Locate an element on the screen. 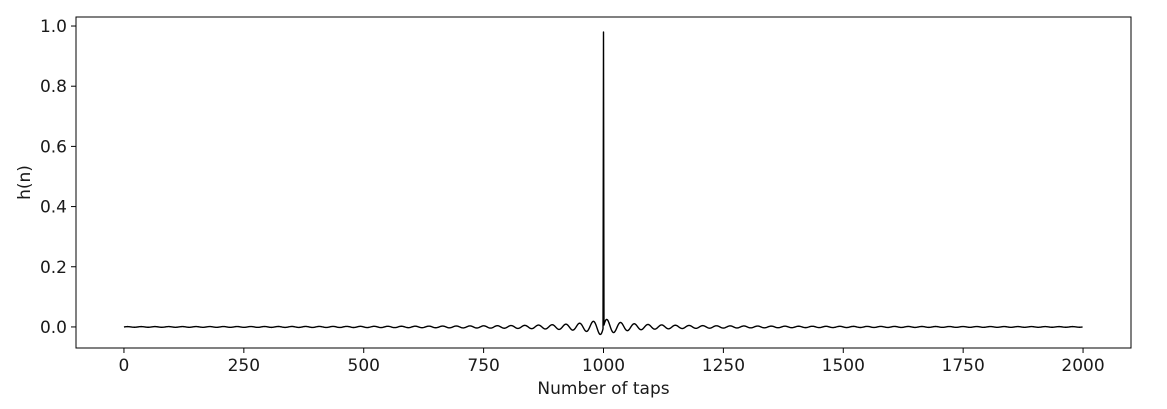 This screenshot has height=409, width=1167. y-tick-label: 0.2 is located at coordinates (53, 268).